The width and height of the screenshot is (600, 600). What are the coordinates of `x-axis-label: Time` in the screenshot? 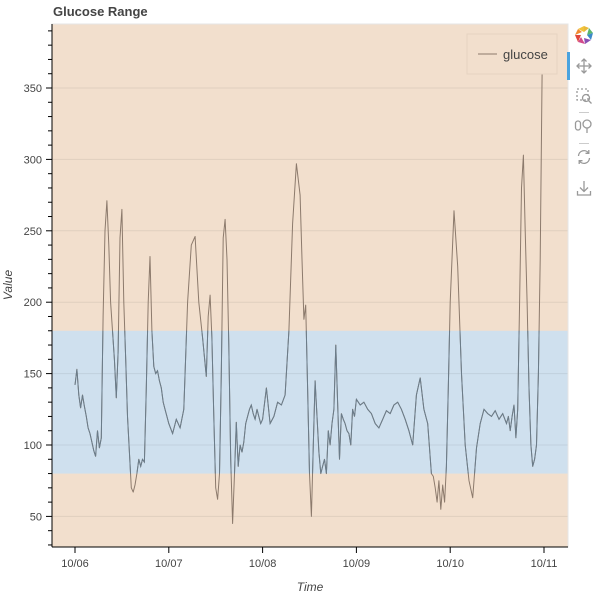 It's located at (310, 587).